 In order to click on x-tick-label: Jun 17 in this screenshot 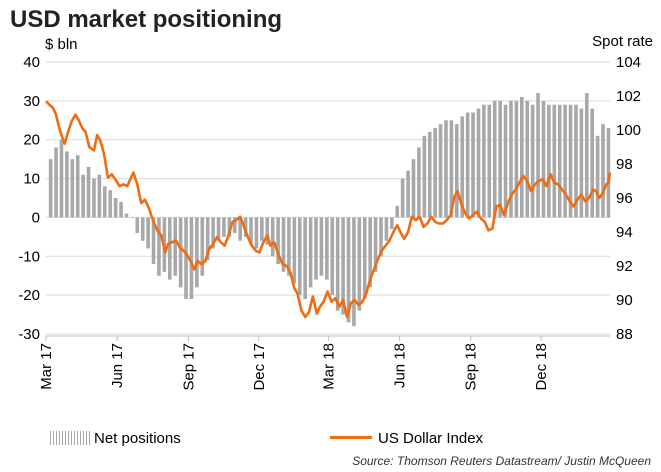, I will do `click(117, 365)`.